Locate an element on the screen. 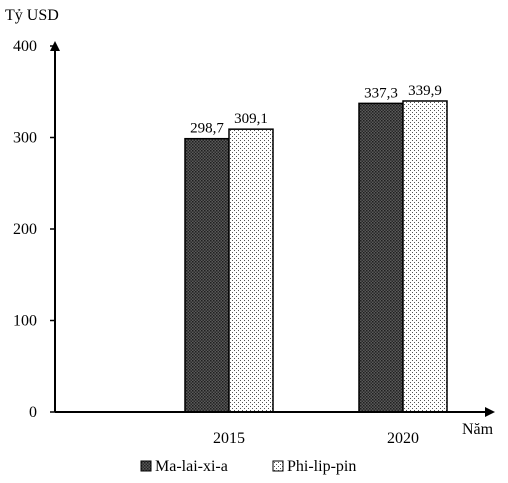  data-label: 309,1 is located at coordinates (251, 119).